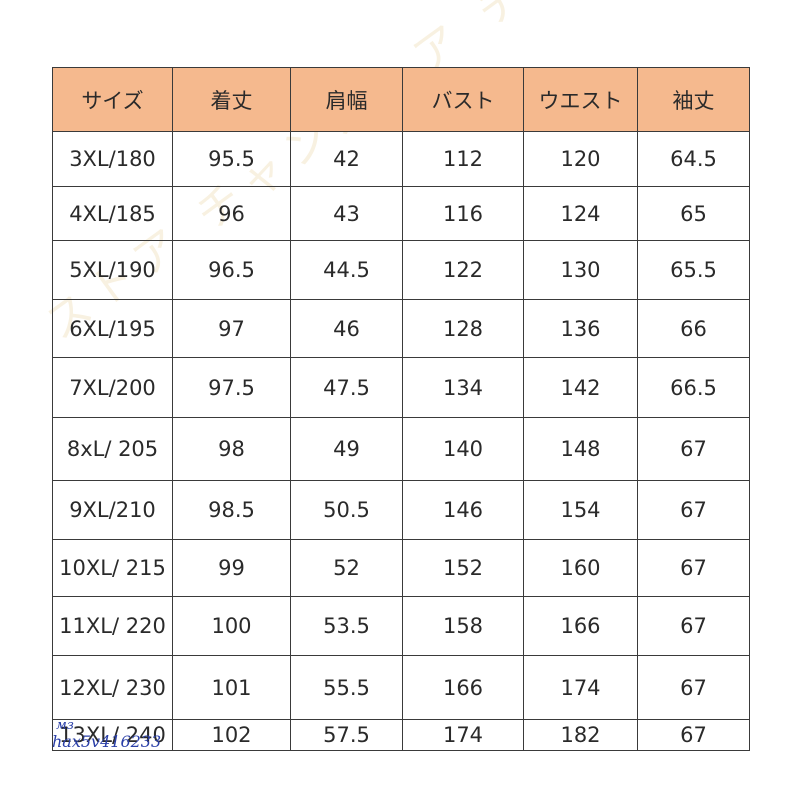  Describe the element at coordinates (112, 626) in the screenshot. I see `cell-size: 11XL/ 220` at that location.